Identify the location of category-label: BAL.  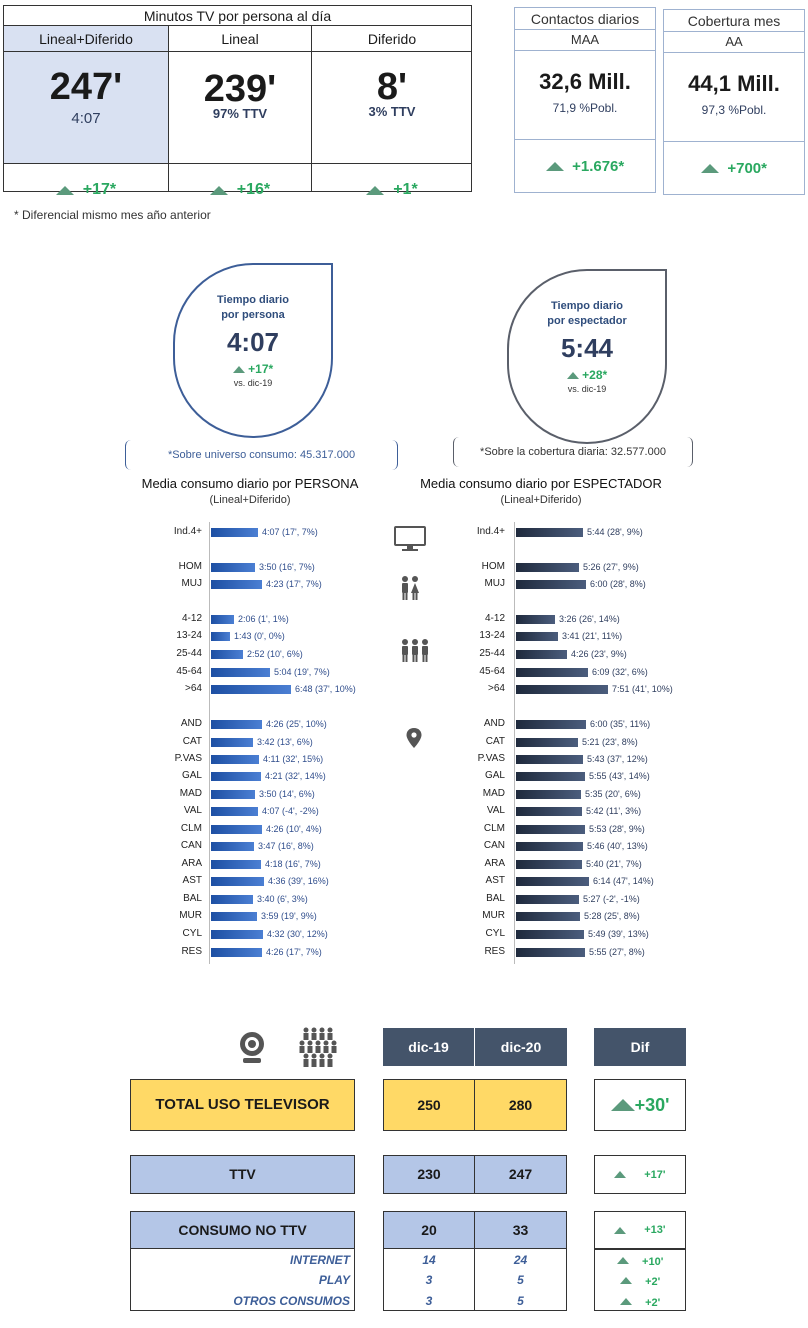
(495, 898).